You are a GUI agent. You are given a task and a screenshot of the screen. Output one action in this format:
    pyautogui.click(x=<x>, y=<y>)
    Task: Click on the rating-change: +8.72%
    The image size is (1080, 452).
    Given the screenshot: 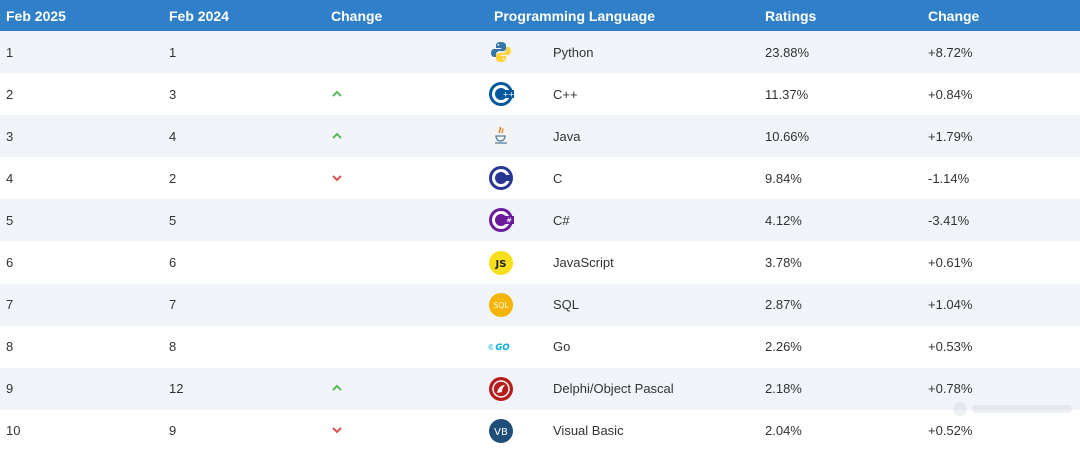 What is the action you would take?
    pyautogui.click(x=950, y=52)
    